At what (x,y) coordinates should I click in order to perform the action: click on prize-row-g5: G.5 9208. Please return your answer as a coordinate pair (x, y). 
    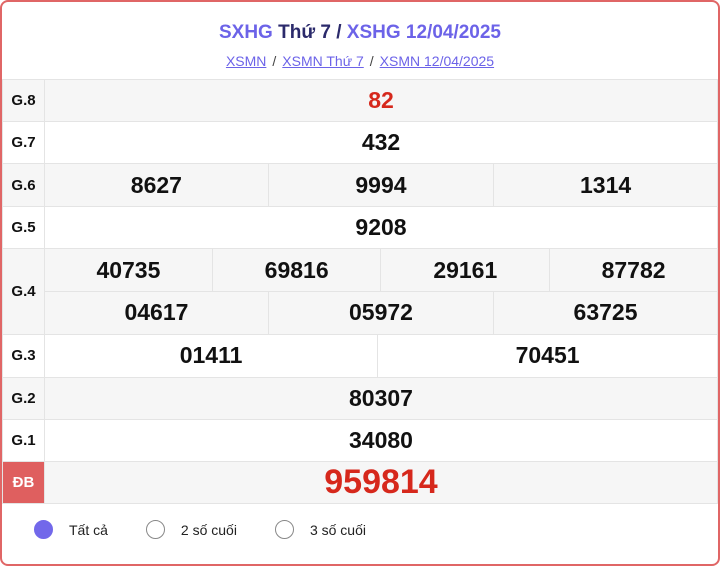
    Looking at the image, I should click on (360, 227).